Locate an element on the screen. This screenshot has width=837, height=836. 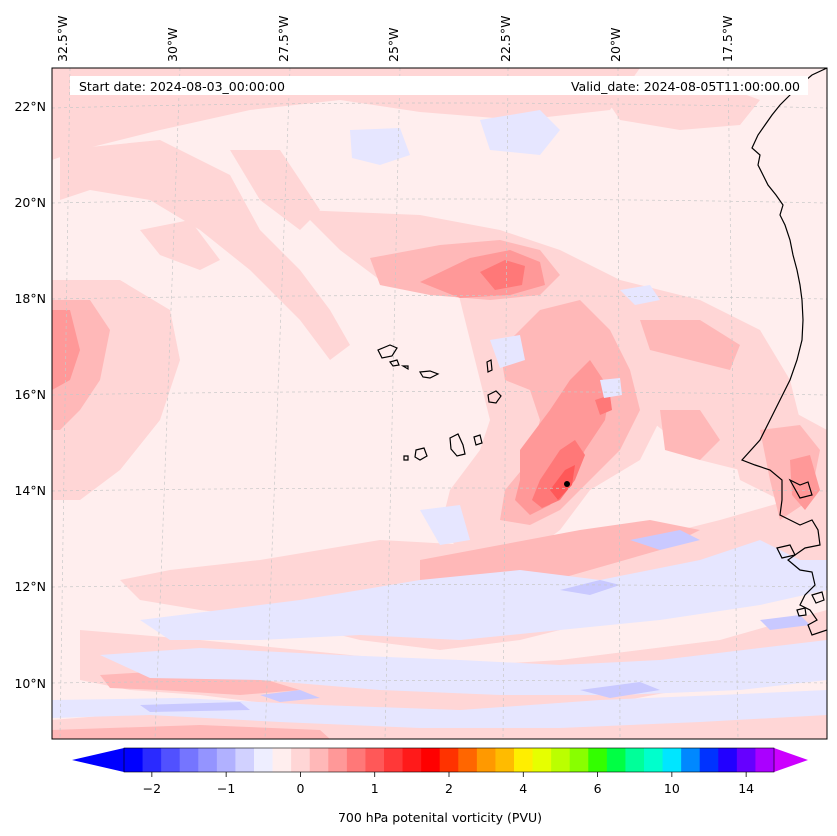
colorbar-tick-label: 6 is located at coordinates (598, 788).